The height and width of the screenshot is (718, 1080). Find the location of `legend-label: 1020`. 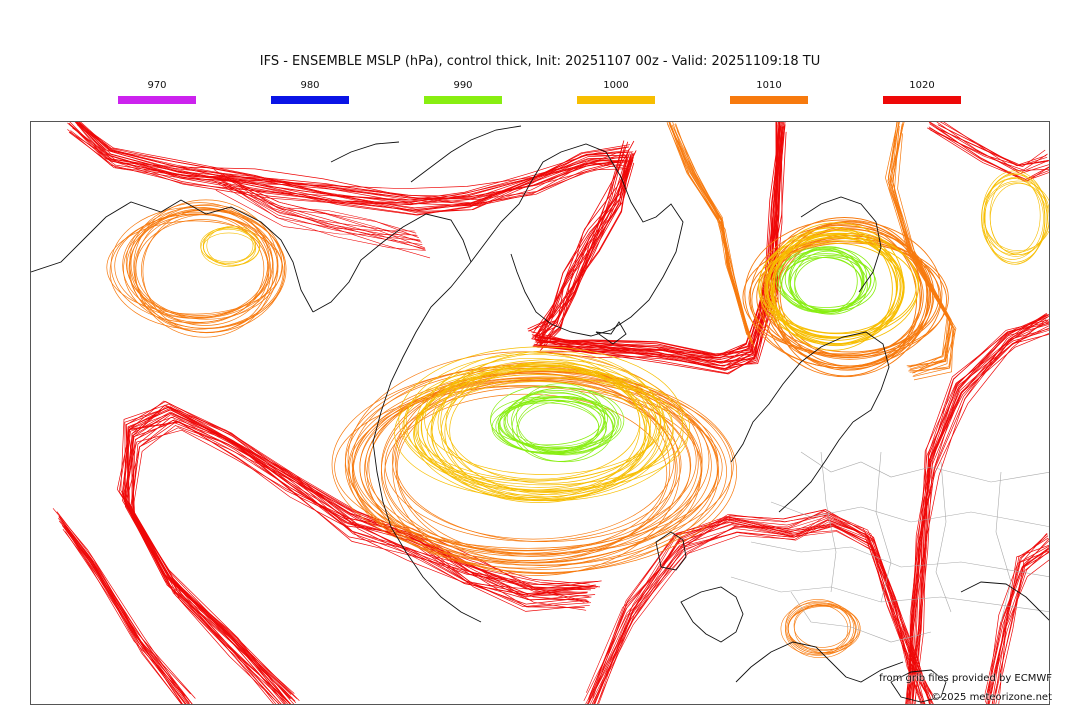

legend-label: 1020 is located at coordinates (922, 85).